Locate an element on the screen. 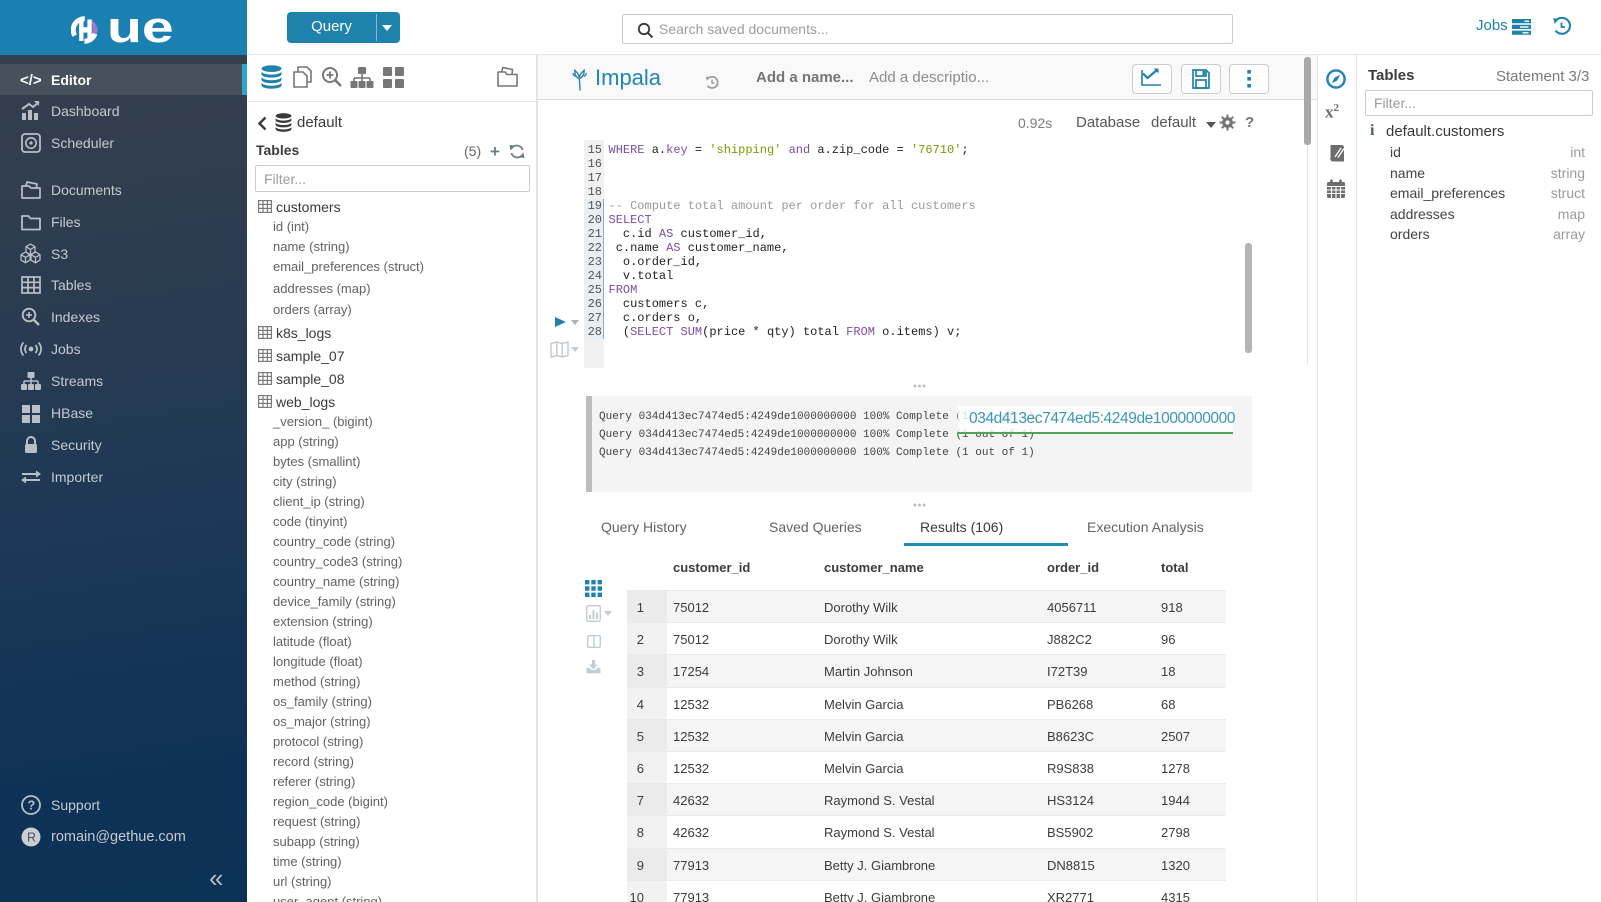 The image size is (1601, 902). svg-text: ue is located at coordinates (140, 30).